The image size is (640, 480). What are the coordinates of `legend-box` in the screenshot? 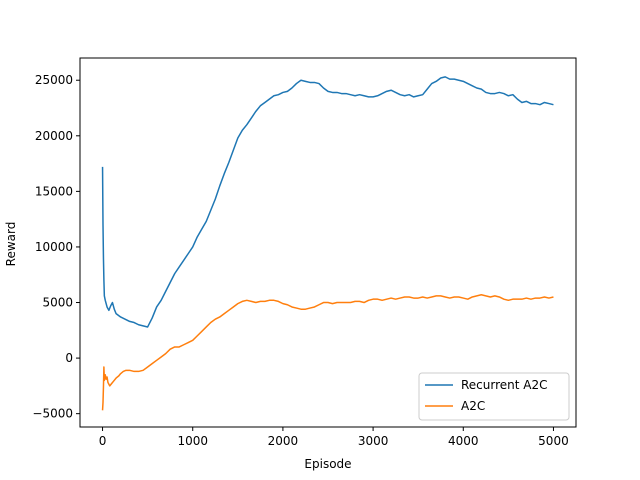 It's located at (494, 396).